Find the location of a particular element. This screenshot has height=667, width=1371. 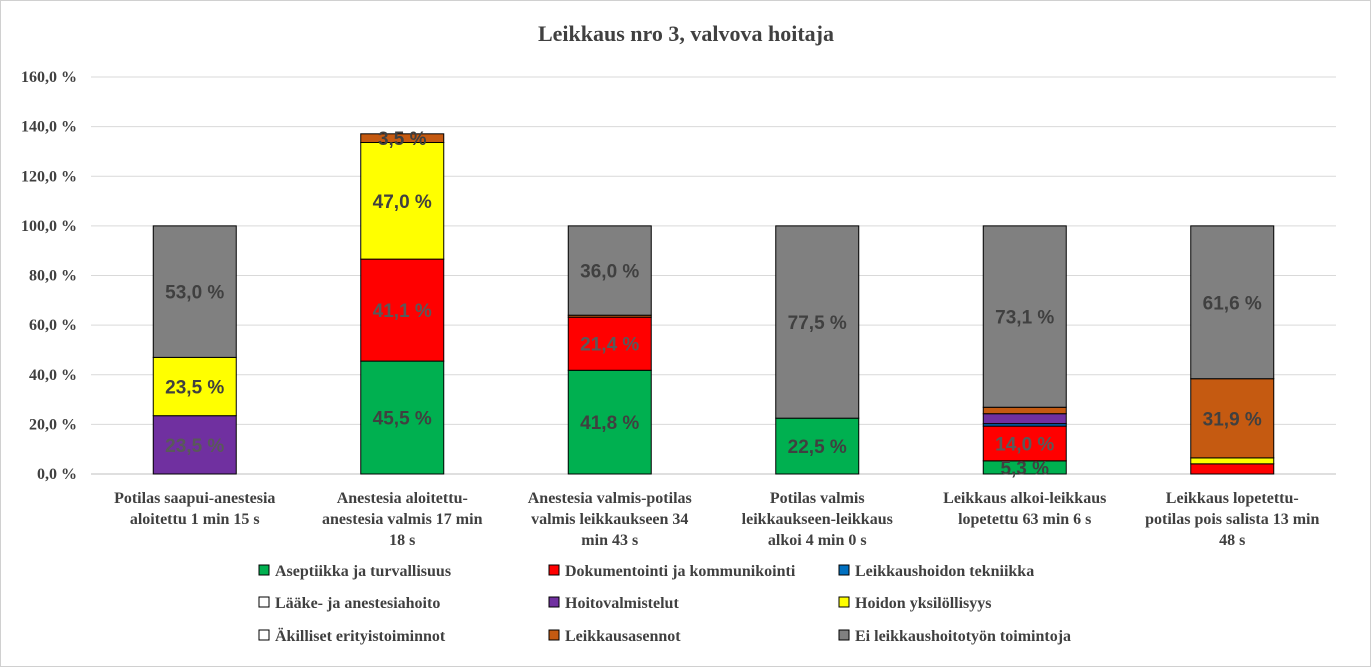

chart-title: Leikkaus nro 3, valvova hoitaja is located at coordinates (686, 33).